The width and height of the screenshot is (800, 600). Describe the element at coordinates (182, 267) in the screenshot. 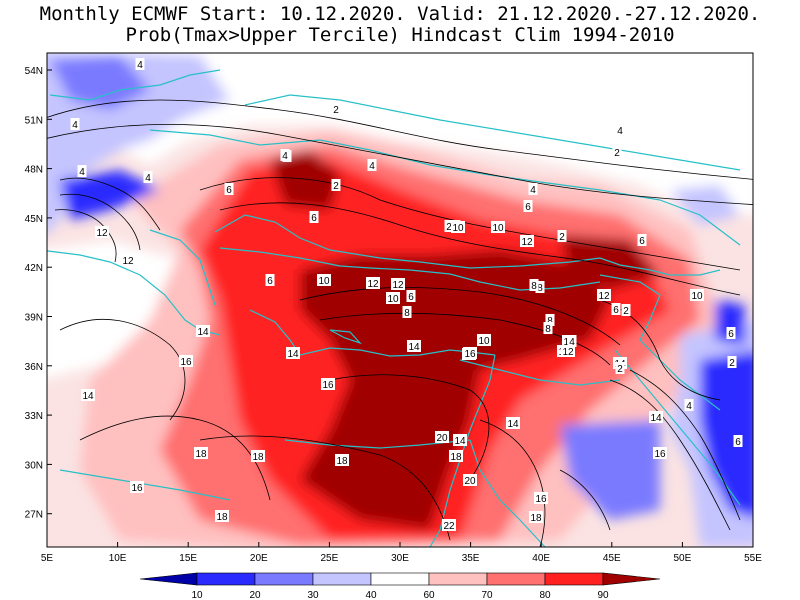

I see `balkan-coast` at that location.